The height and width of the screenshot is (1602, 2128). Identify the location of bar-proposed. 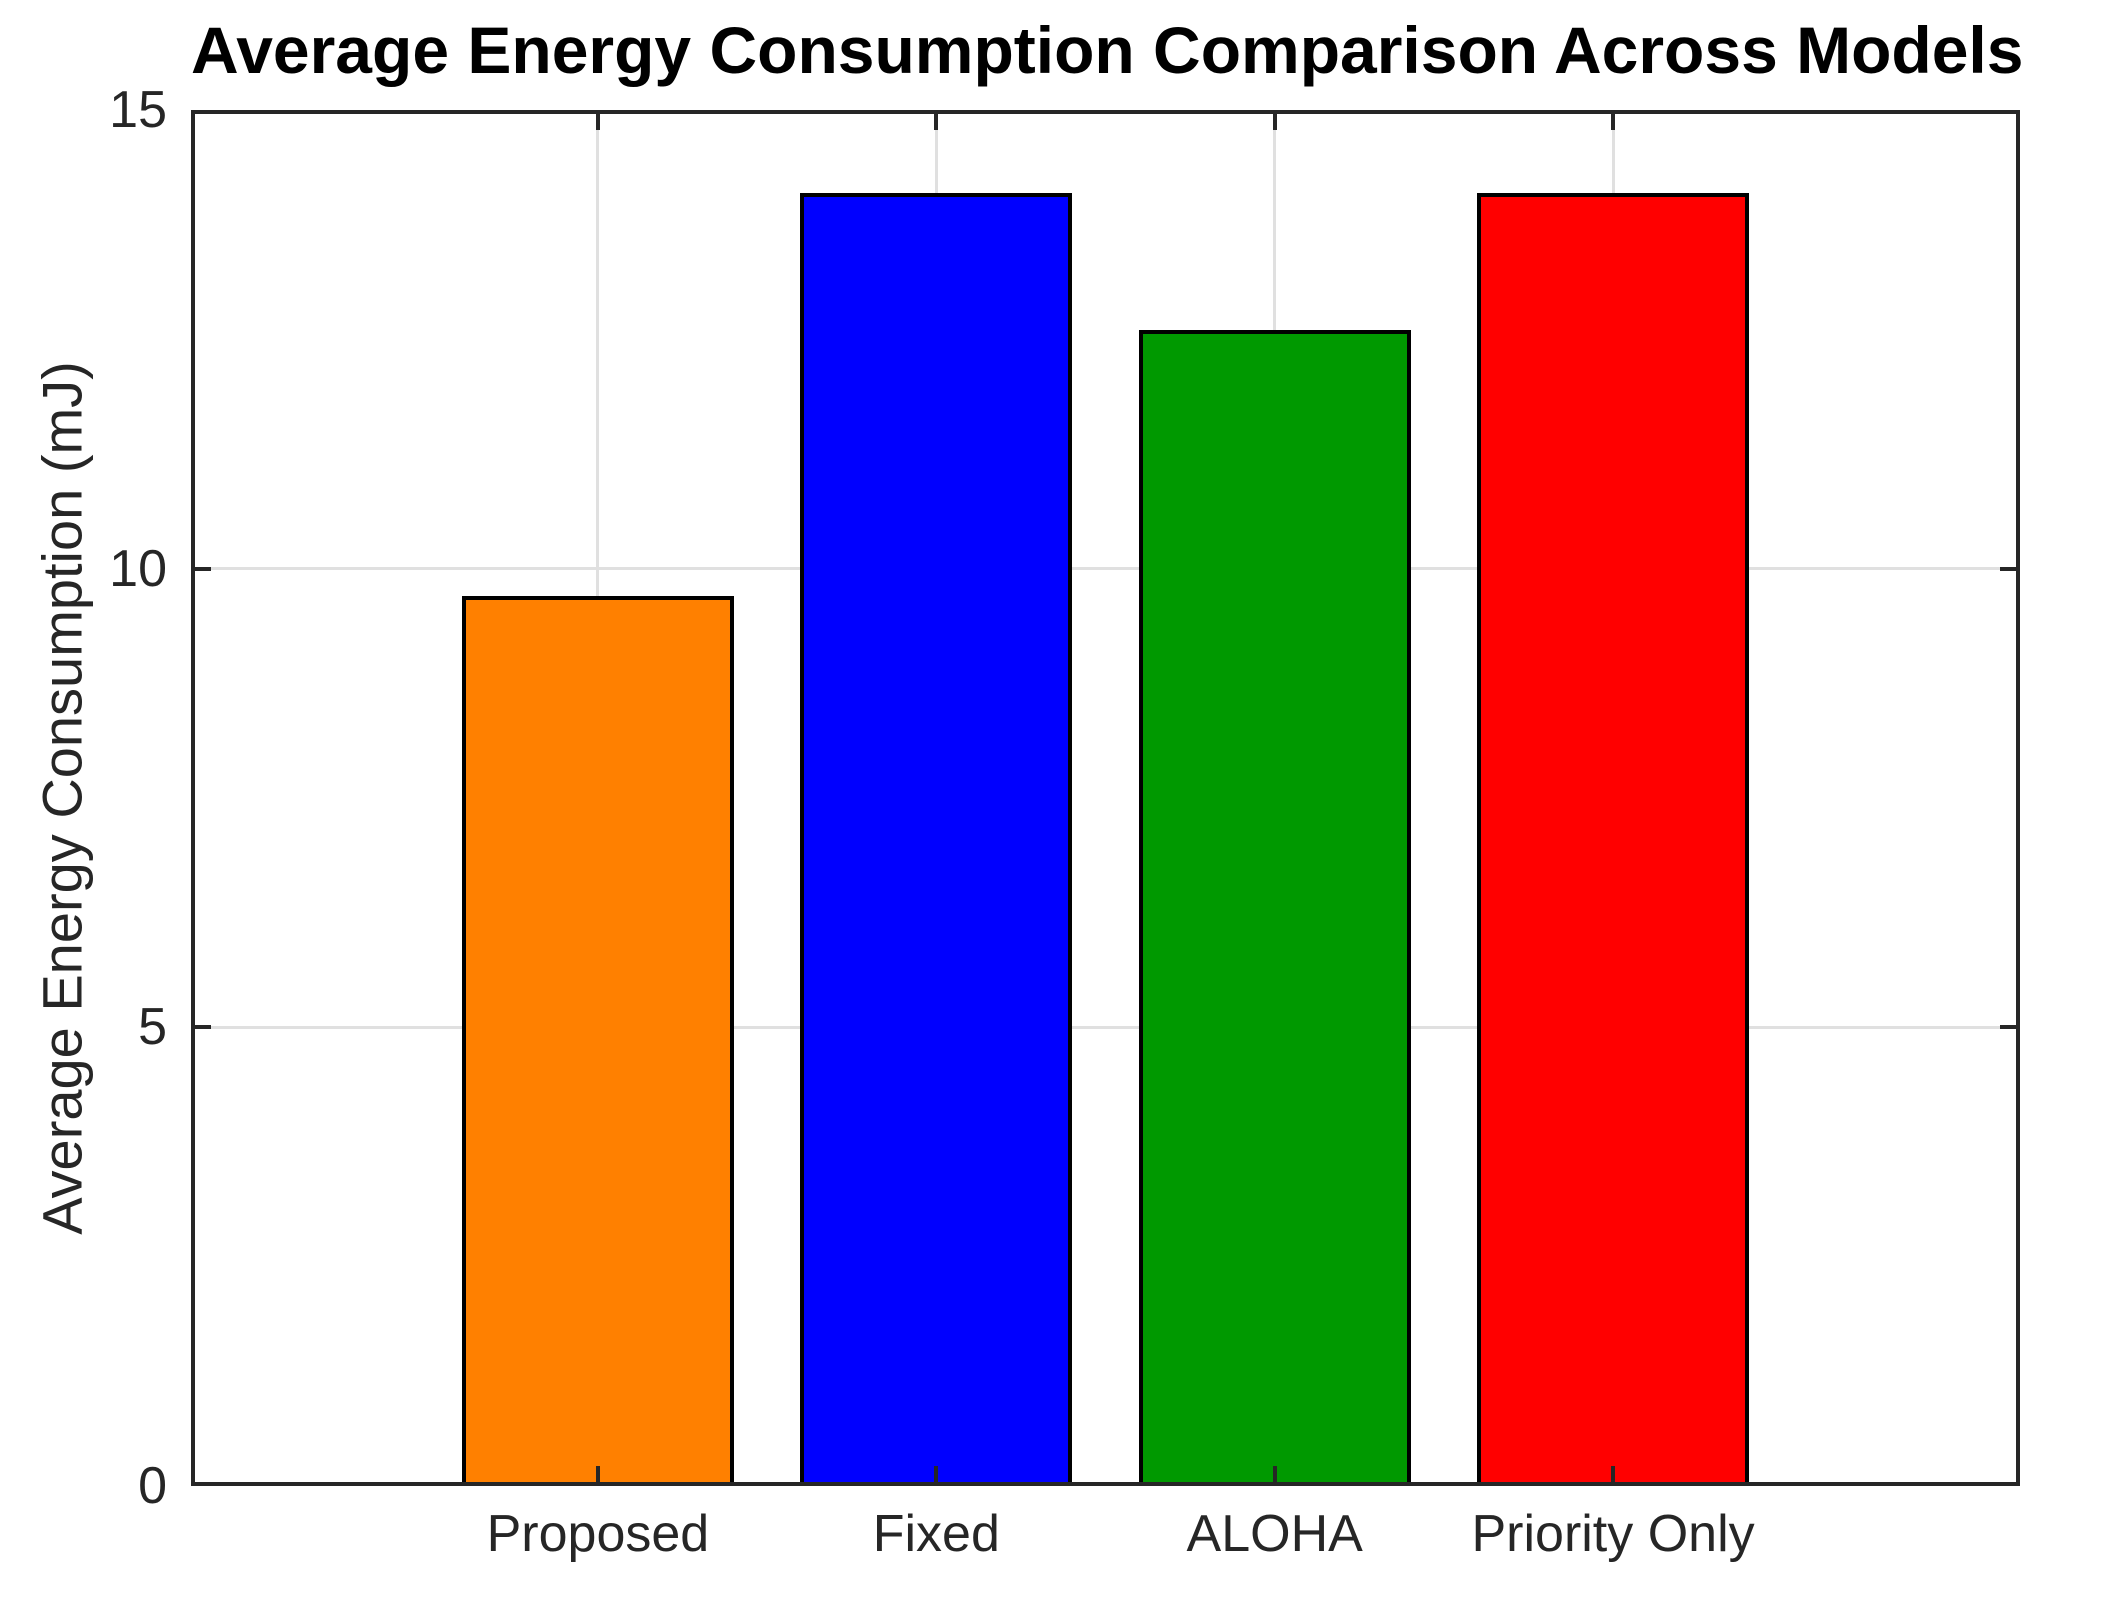
(597, 1041).